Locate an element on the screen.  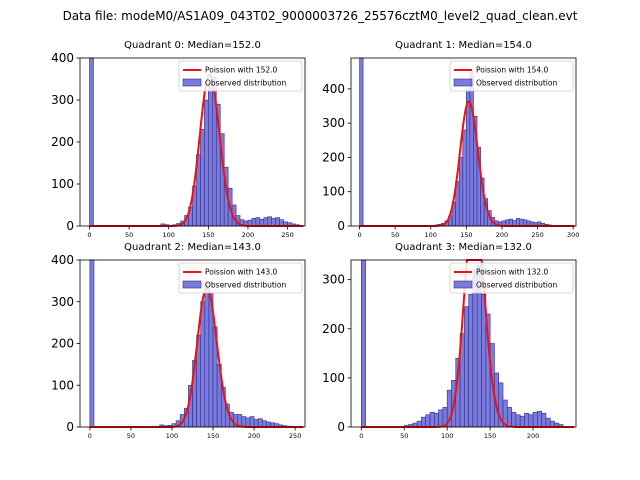
quadrant-1-legend: Poission with 154.0 Observed distribution is located at coordinates (511, 76).